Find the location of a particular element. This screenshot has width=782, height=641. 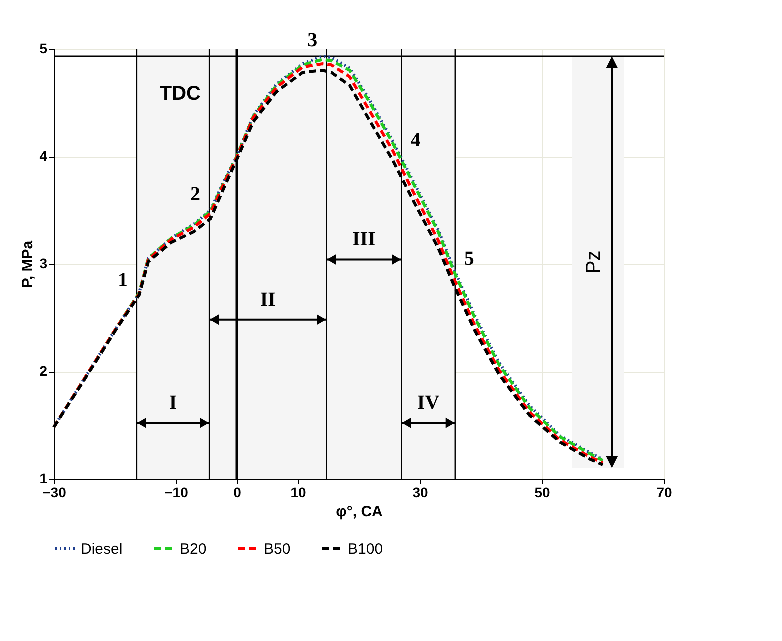

y-axis-title: P, MPa is located at coordinates (28, 264).